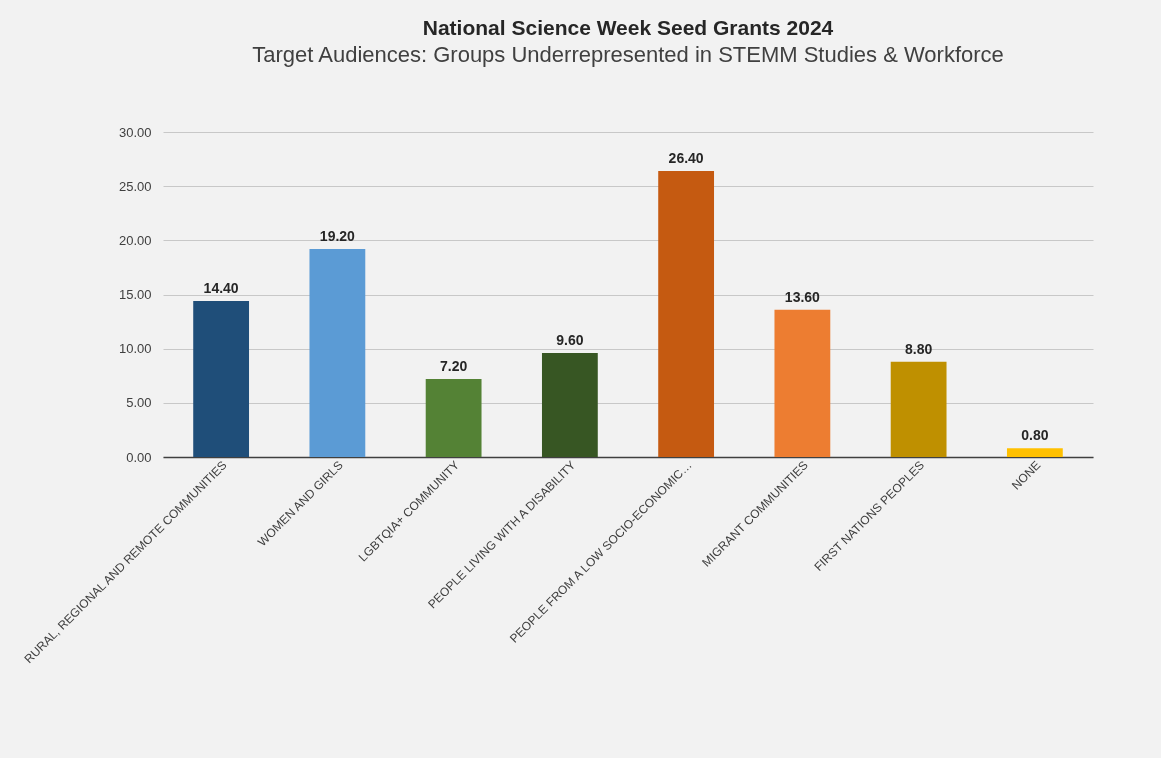 The height and width of the screenshot is (758, 1161). What do you see at coordinates (628, 54) in the screenshot?
I see `chart-subtitle: Target Audiences: Groups Underrepresented in STEMM Studies & Workforce` at bounding box center [628, 54].